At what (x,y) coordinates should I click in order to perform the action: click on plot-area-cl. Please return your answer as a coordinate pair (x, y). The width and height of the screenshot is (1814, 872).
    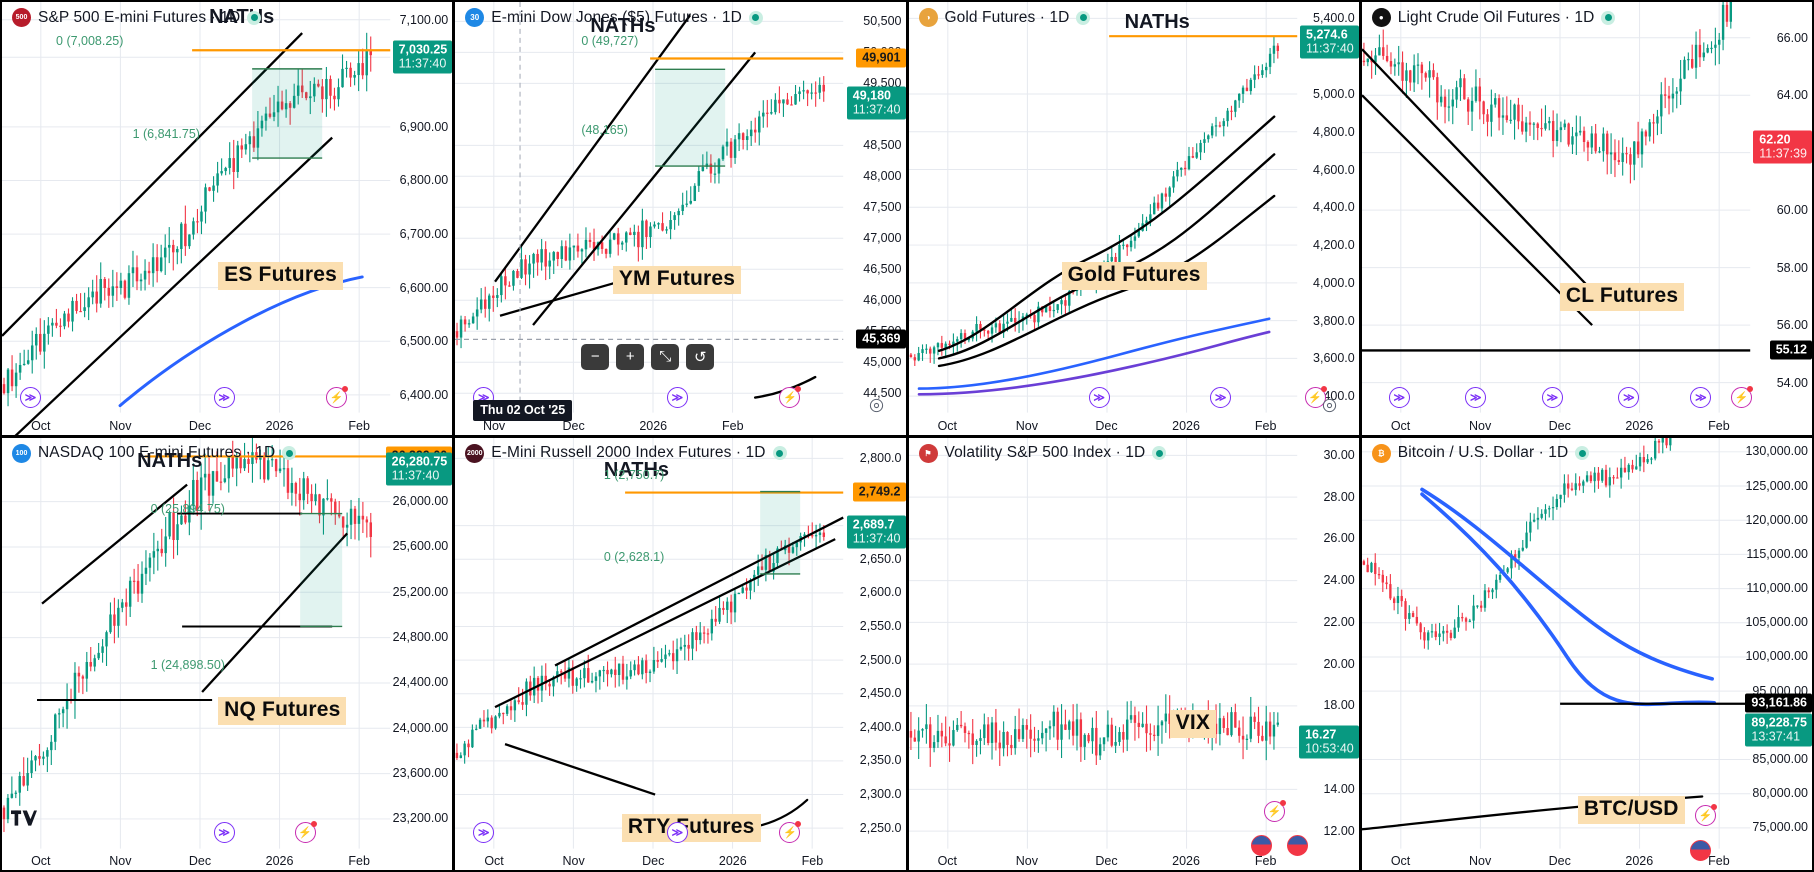
    Looking at the image, I should click on (1586, 218).